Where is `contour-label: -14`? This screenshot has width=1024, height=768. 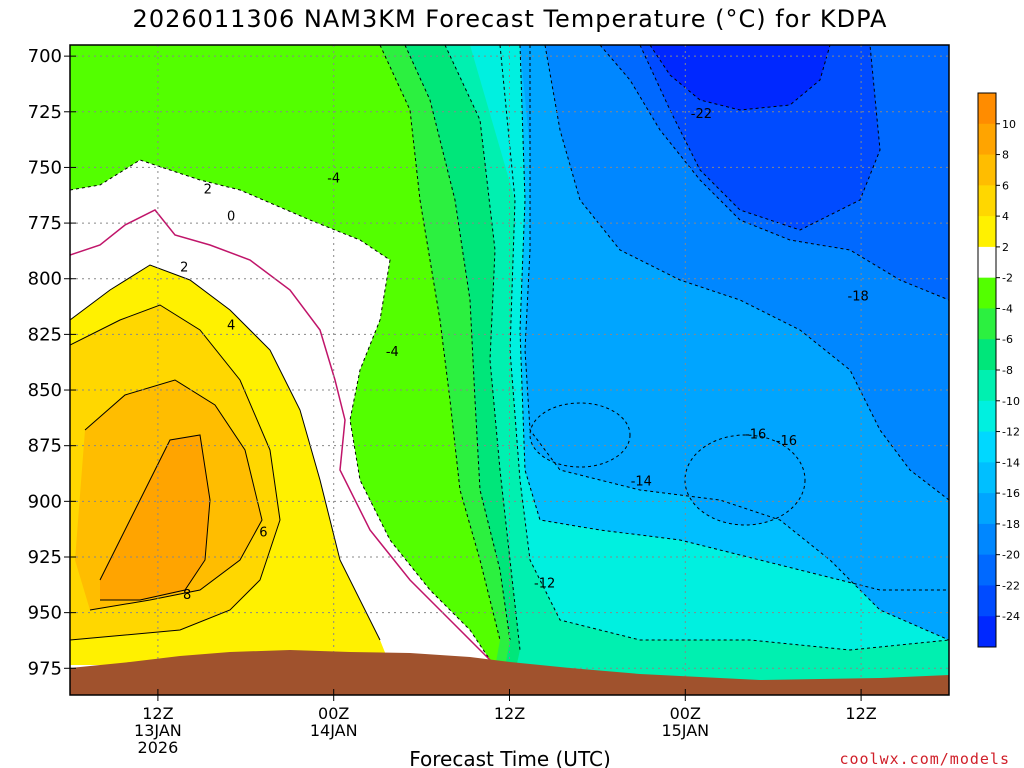 contour-label: -14 is located at coordinates (641, 481).